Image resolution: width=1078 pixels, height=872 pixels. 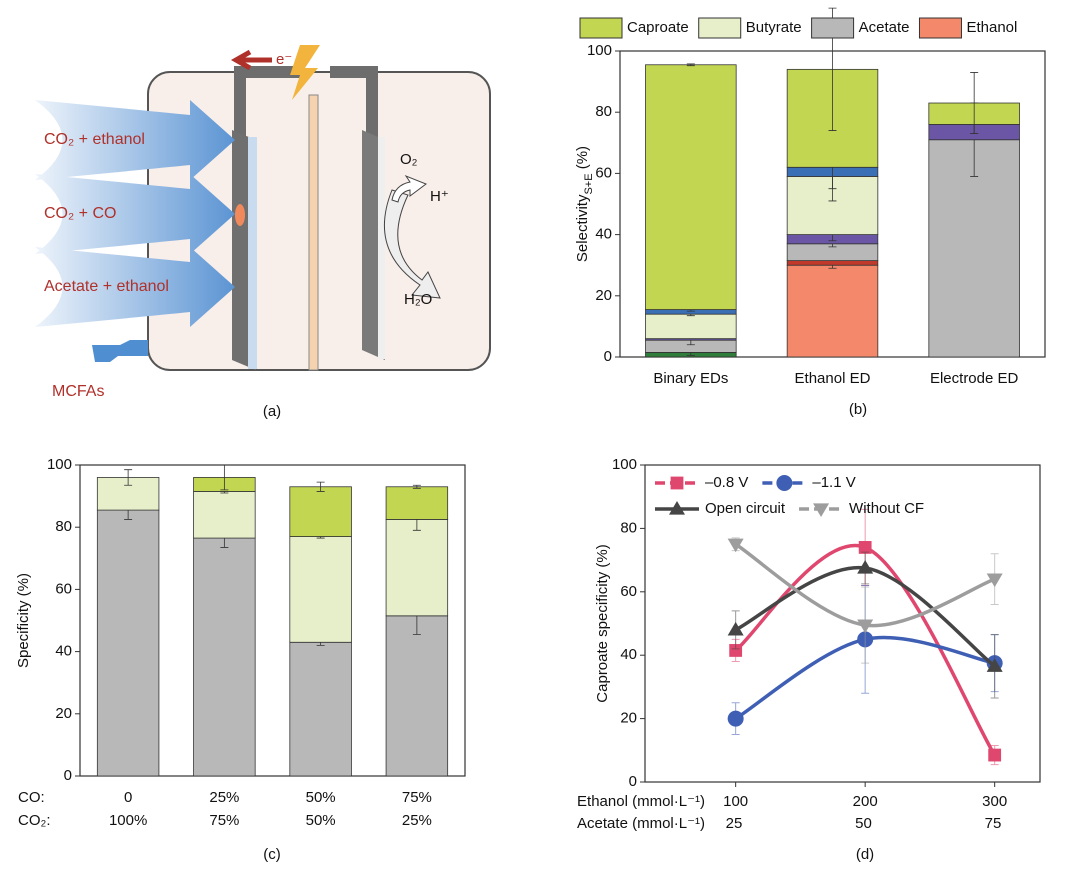 I want to click on legend-label: Acetate, so click(x=884, y=27).